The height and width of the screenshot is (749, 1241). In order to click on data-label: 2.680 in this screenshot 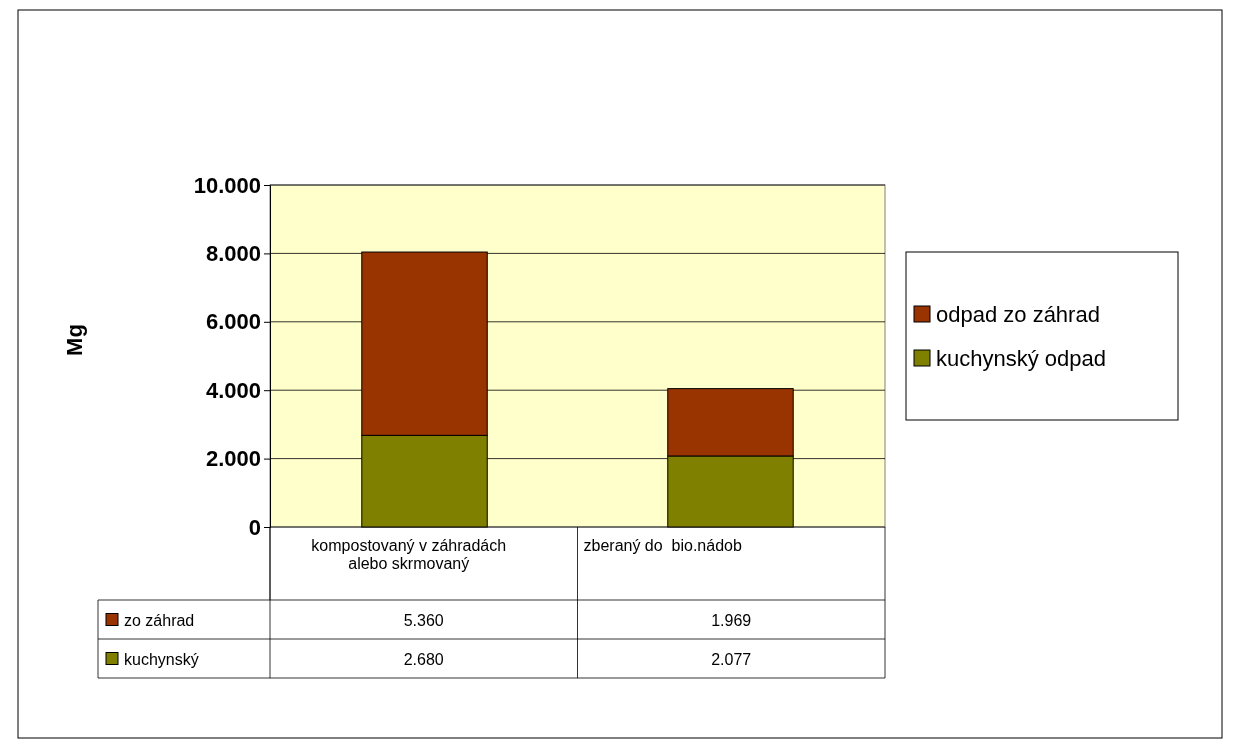, I will do `click(423, 659)`.